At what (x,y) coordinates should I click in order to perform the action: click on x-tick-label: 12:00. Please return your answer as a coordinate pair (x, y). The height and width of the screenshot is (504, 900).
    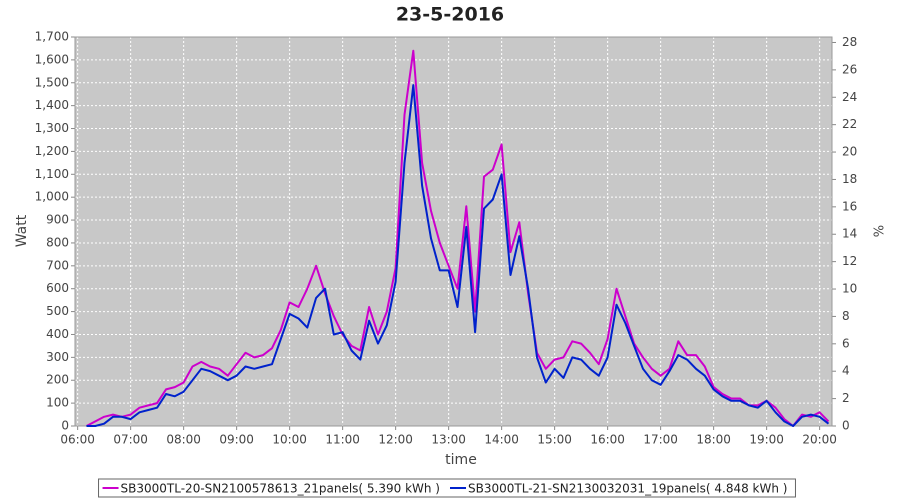
    Looking at the image, I should click on (395, 440).